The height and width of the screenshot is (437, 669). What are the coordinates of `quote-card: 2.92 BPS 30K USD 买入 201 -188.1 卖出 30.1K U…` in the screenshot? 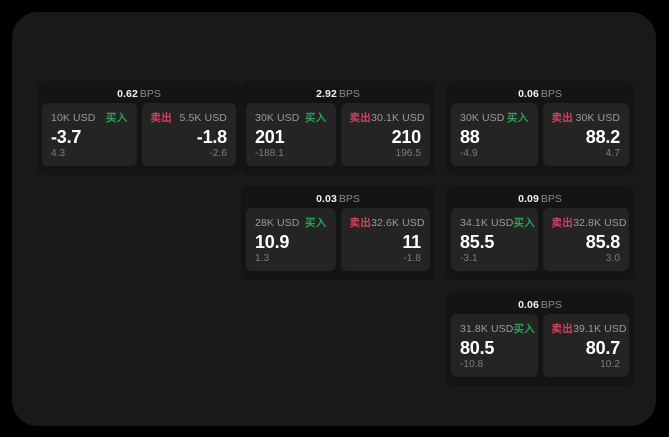 It's located at (338, 128).